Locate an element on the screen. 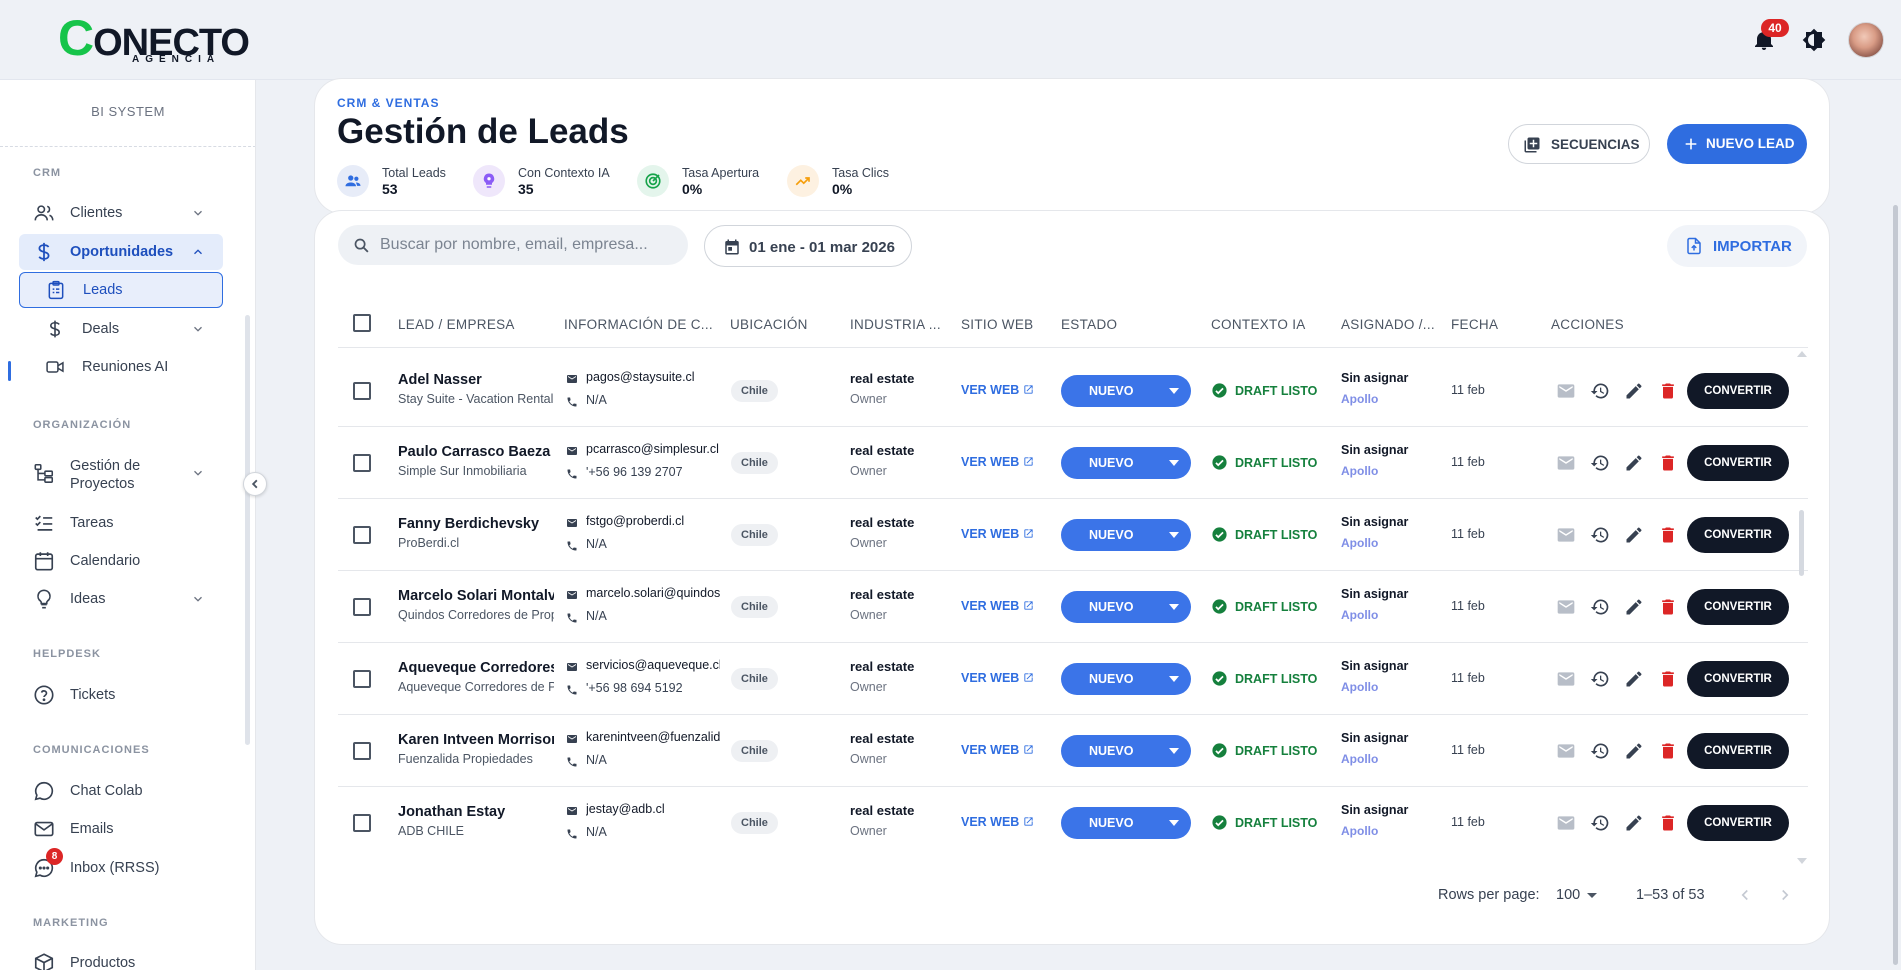 The width and height of the screenshot is (1901, 970). select-all-checkbox is located at coordinates (362, 323).